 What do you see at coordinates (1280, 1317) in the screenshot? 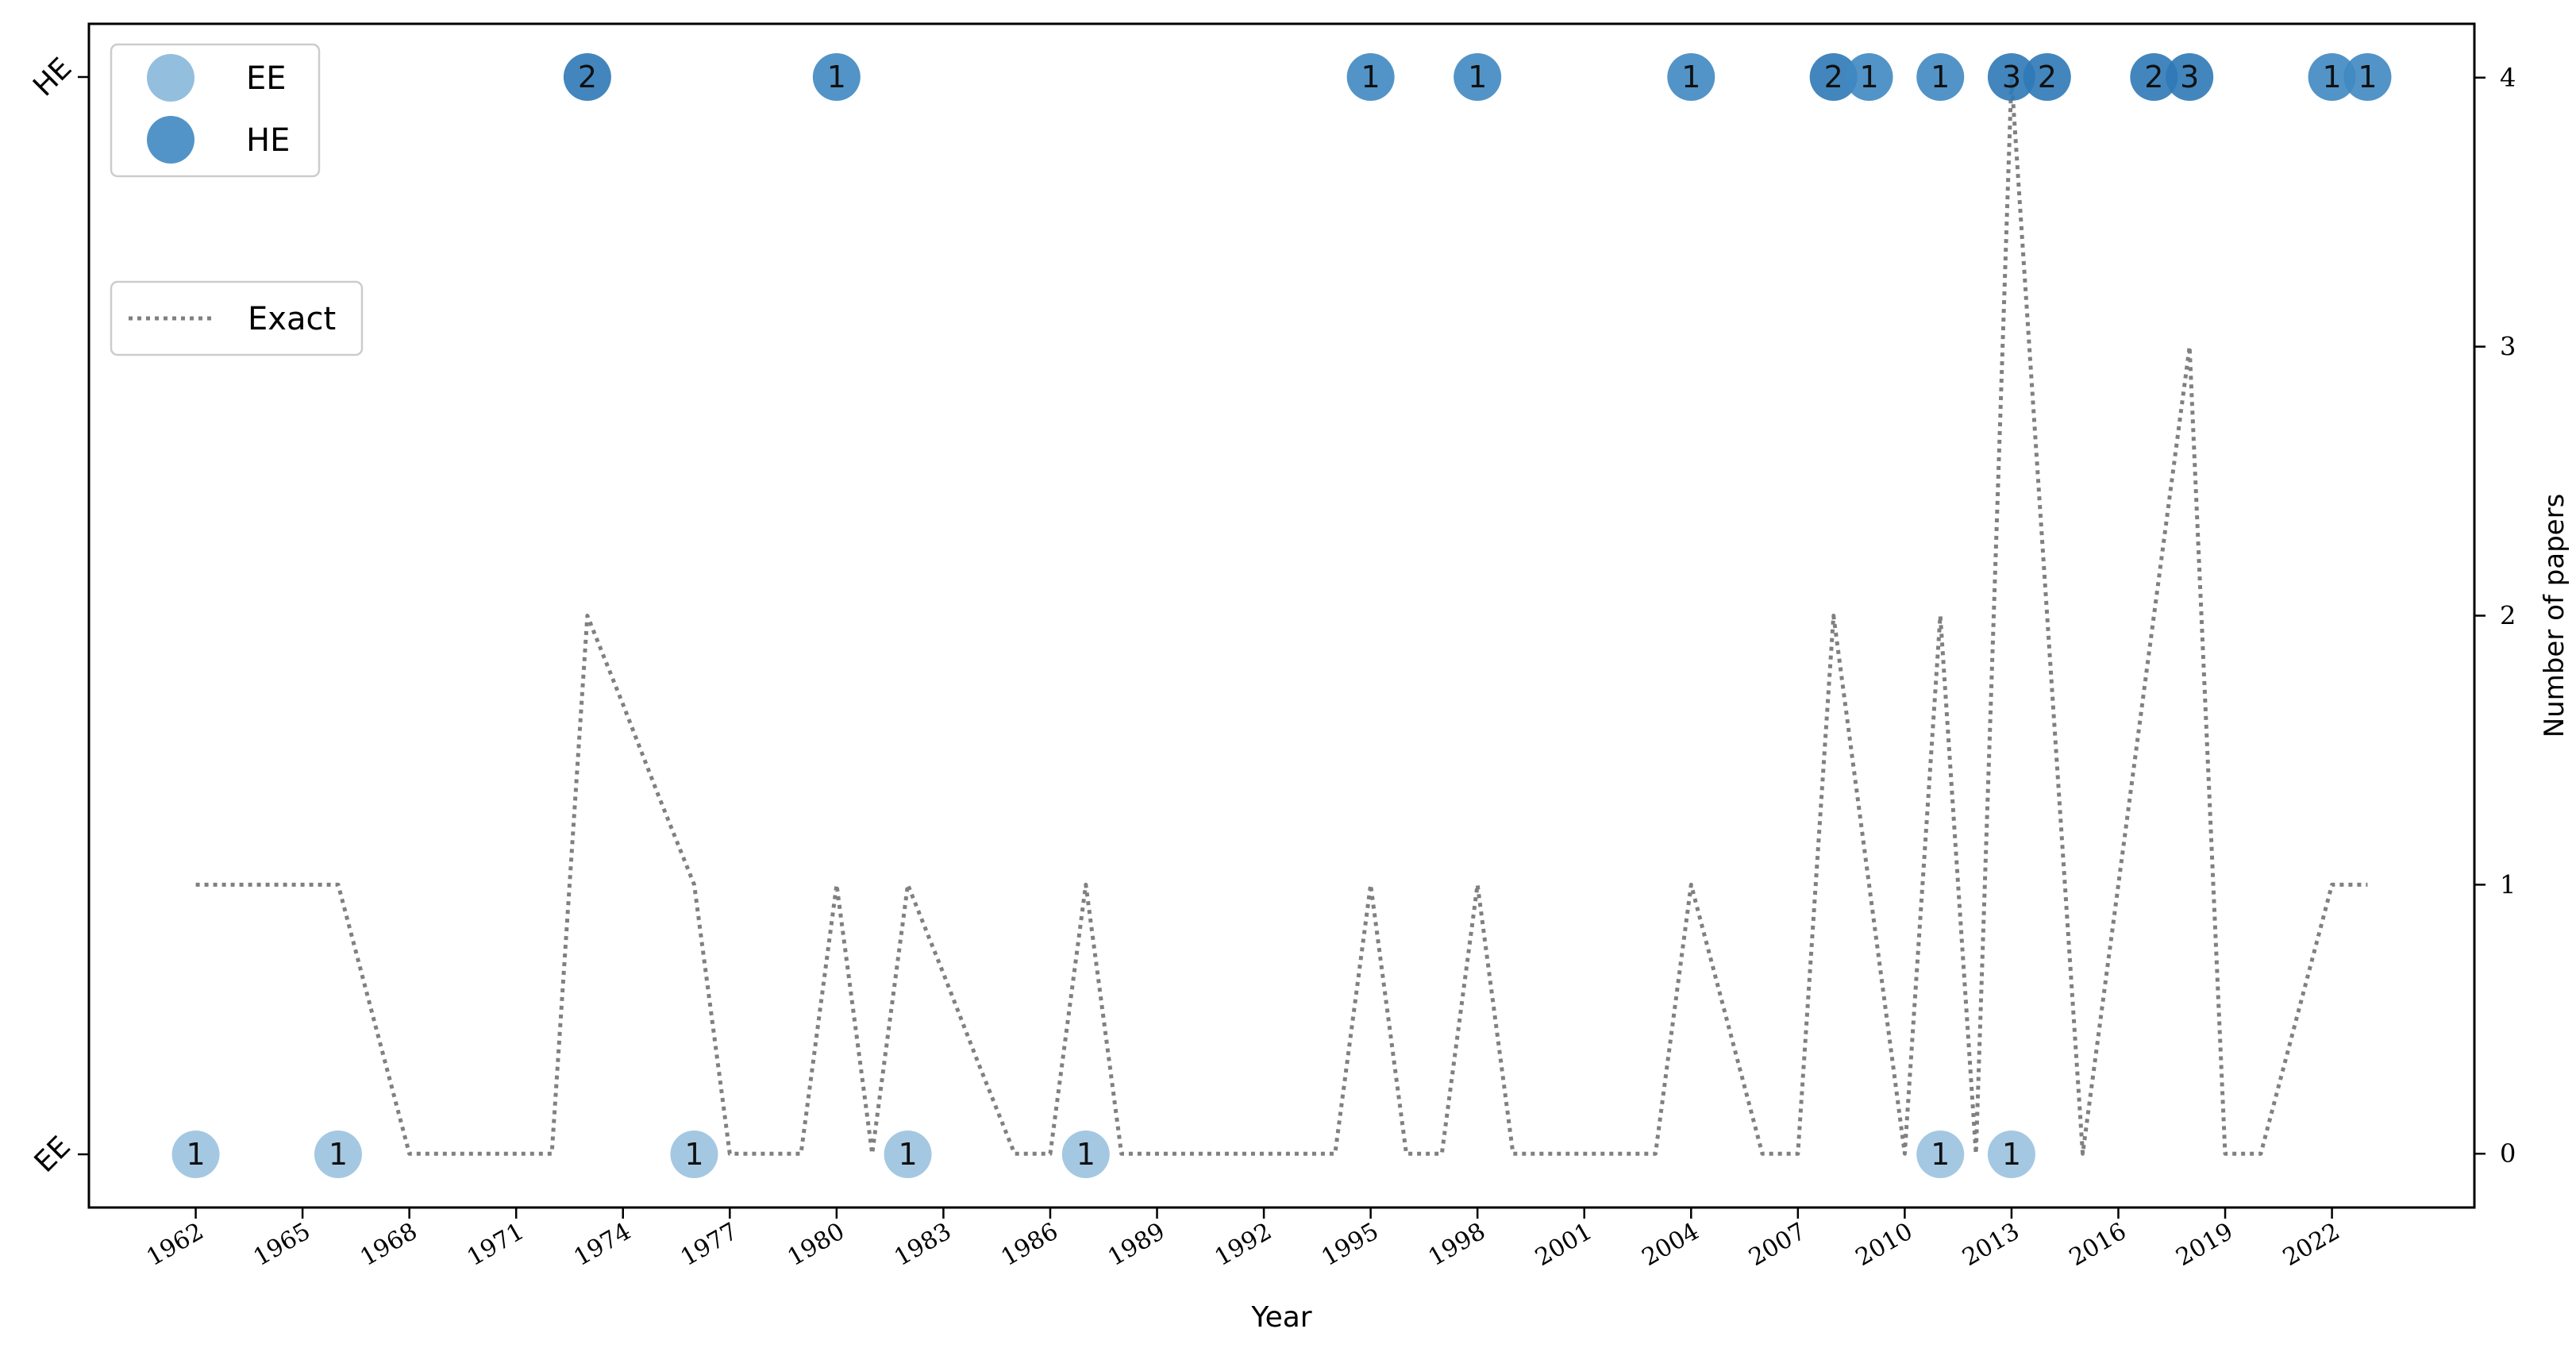
I see `x-axis-label: Year` at bounding box center [1280, 1317].